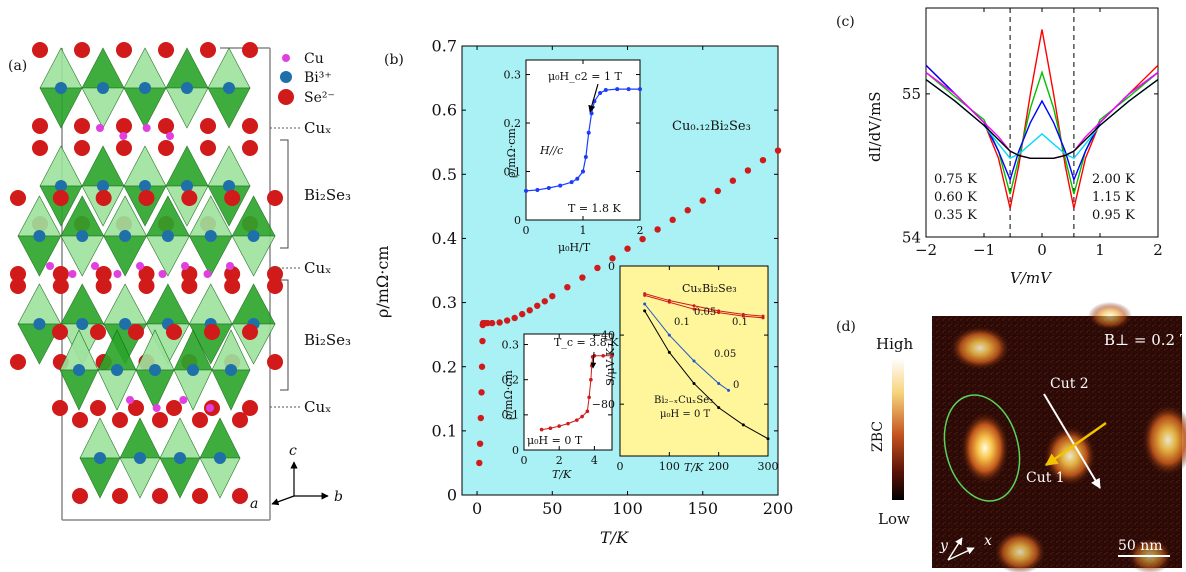 This screenshot has width=1186, height=572. Describe the element at coordinates (583, 140) in the screenshot. I see `inset1-frame` at that location.